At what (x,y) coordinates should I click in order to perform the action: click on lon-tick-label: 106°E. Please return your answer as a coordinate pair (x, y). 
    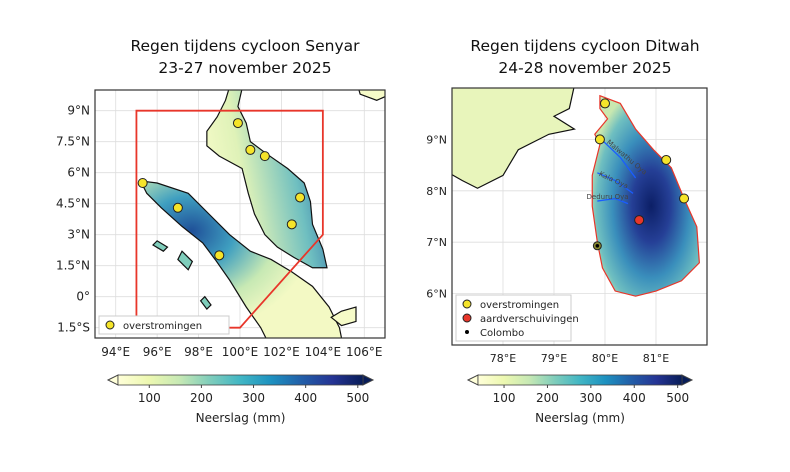
    Looking at the image, I should click on (364, 352).